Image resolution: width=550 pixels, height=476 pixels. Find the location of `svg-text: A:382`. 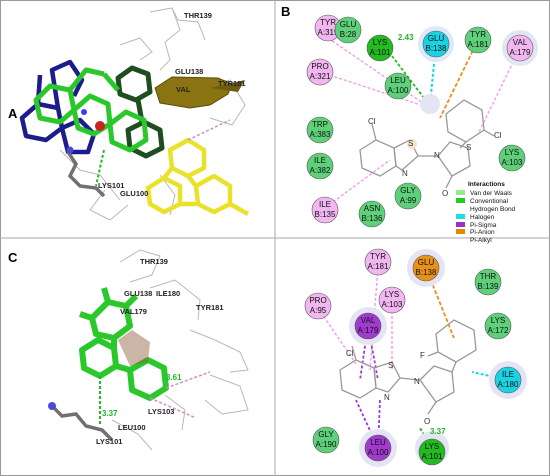

svg-text: A:382 is located at coordinates (320, 170).